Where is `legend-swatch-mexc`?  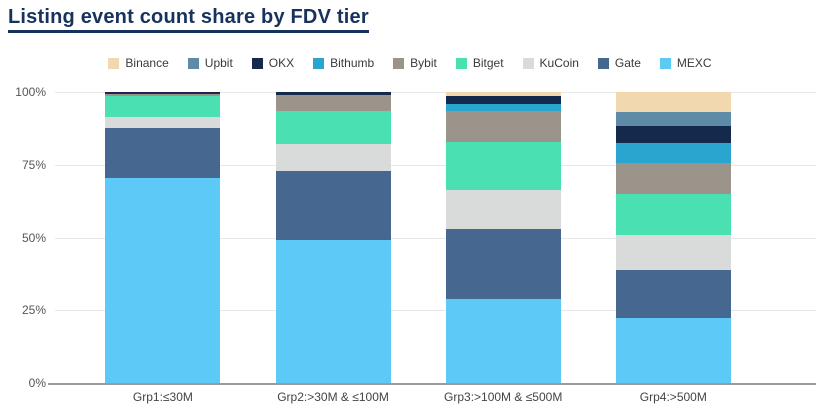 legend-swatch-mexc is located at coordinates (665, 63).